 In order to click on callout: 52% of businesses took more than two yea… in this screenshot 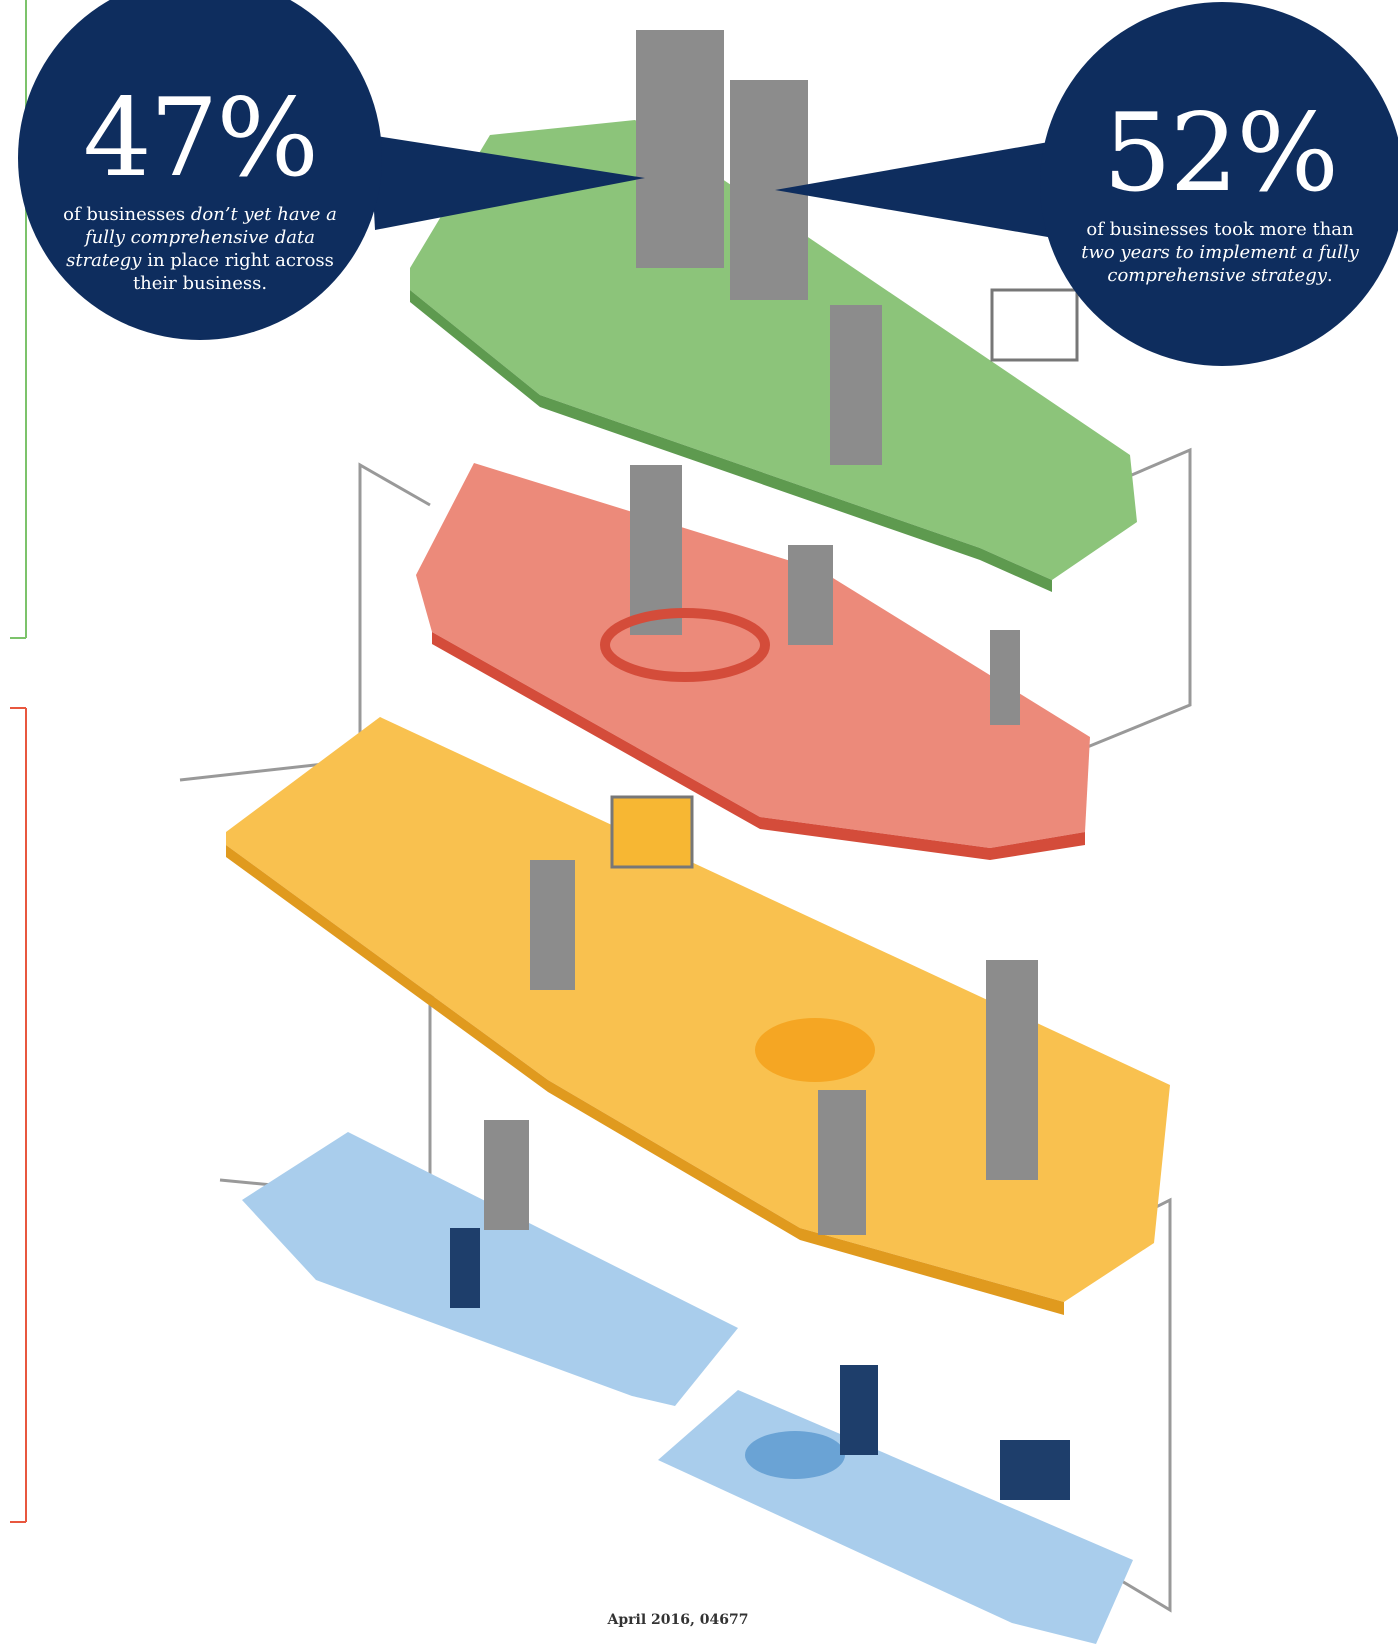, I will do `click(1220, 193)`.